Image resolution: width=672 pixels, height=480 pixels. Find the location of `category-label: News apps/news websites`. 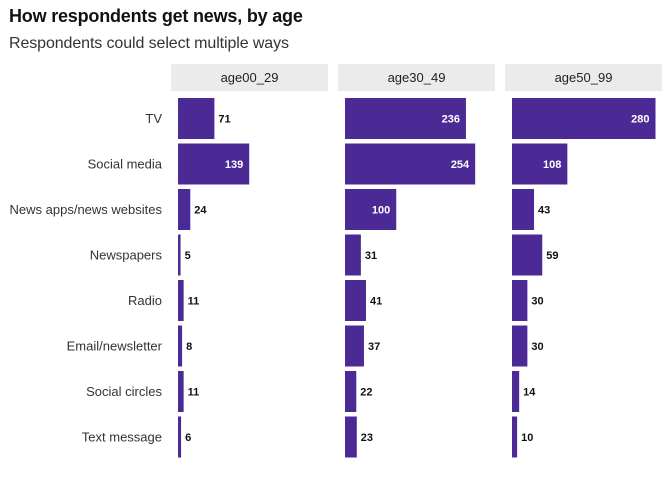

category-label: News apps/news websites is located at coordinates (86, 209).